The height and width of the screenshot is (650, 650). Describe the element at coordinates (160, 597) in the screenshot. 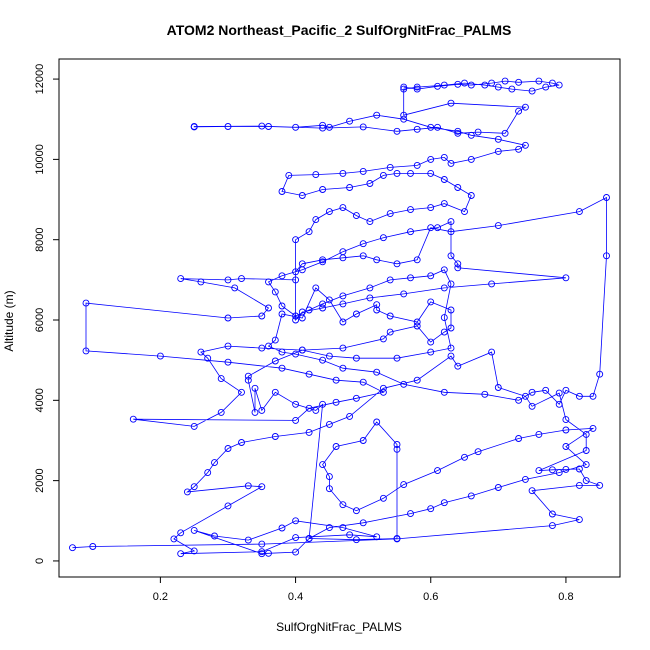

I see `x-tick-label: 0.2` at that location.